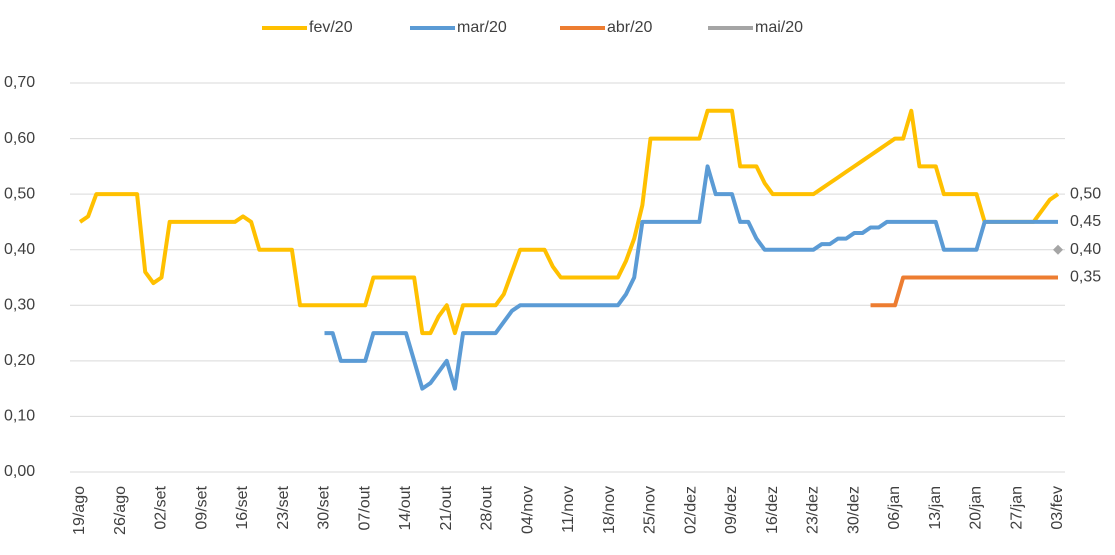 This screenshot has width=1115, height=555. What do you see at coordinates (19, 305) in the screenshot?
I see `y-tick-label: 0,30` at bounding box center [19, 305].